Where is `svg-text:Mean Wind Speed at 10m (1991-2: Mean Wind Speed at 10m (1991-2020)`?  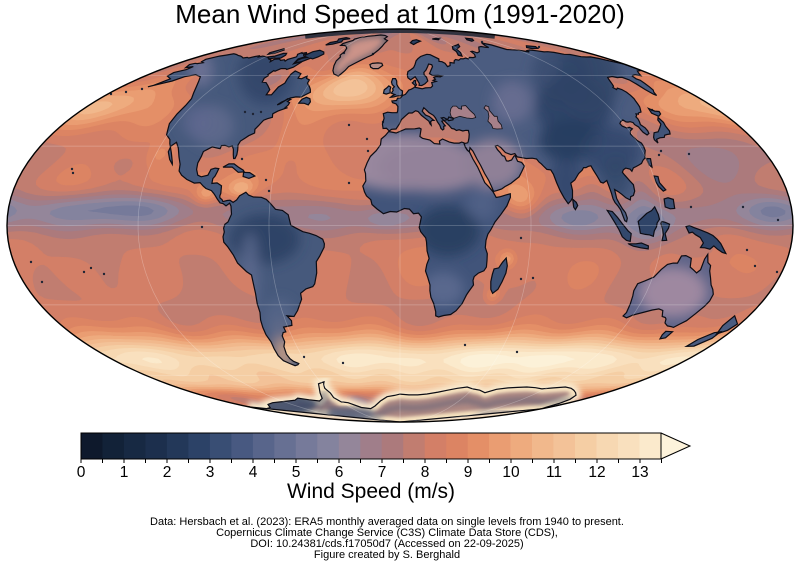 svg-text:Mean Wind Speed at 10m (1991-2: Mean Wind Speed at 10m (1991-2020) is located at coordinates (400, 14).